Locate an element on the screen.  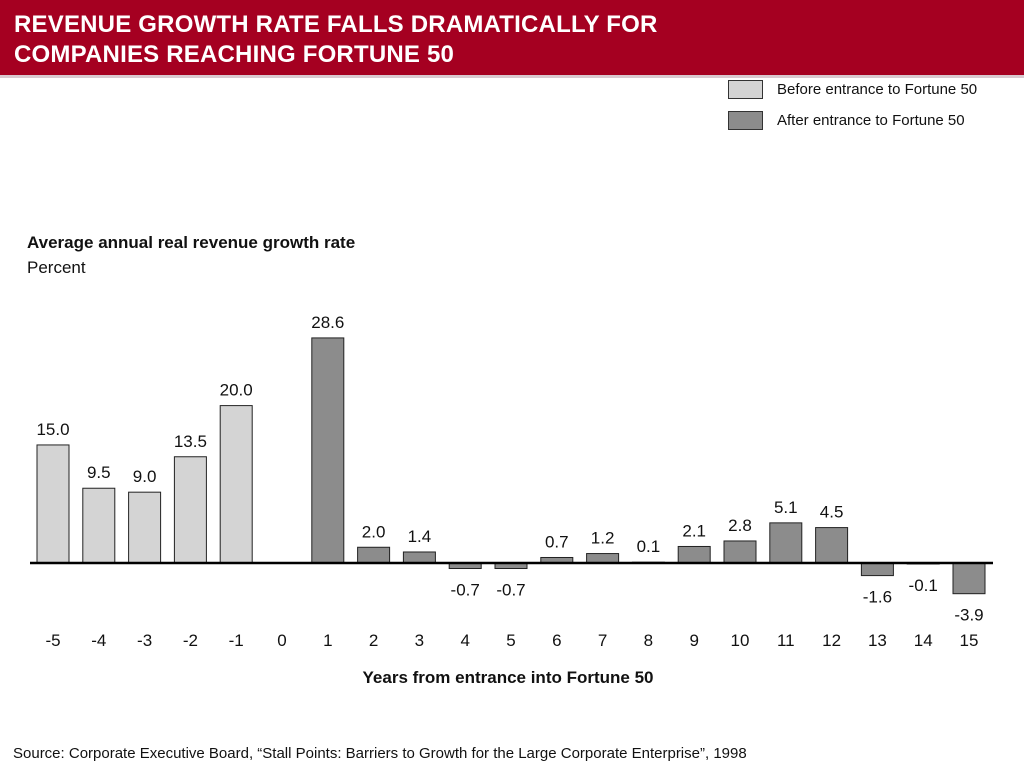
x-tick-label-15: 15 is located at coordinates (969, 640).